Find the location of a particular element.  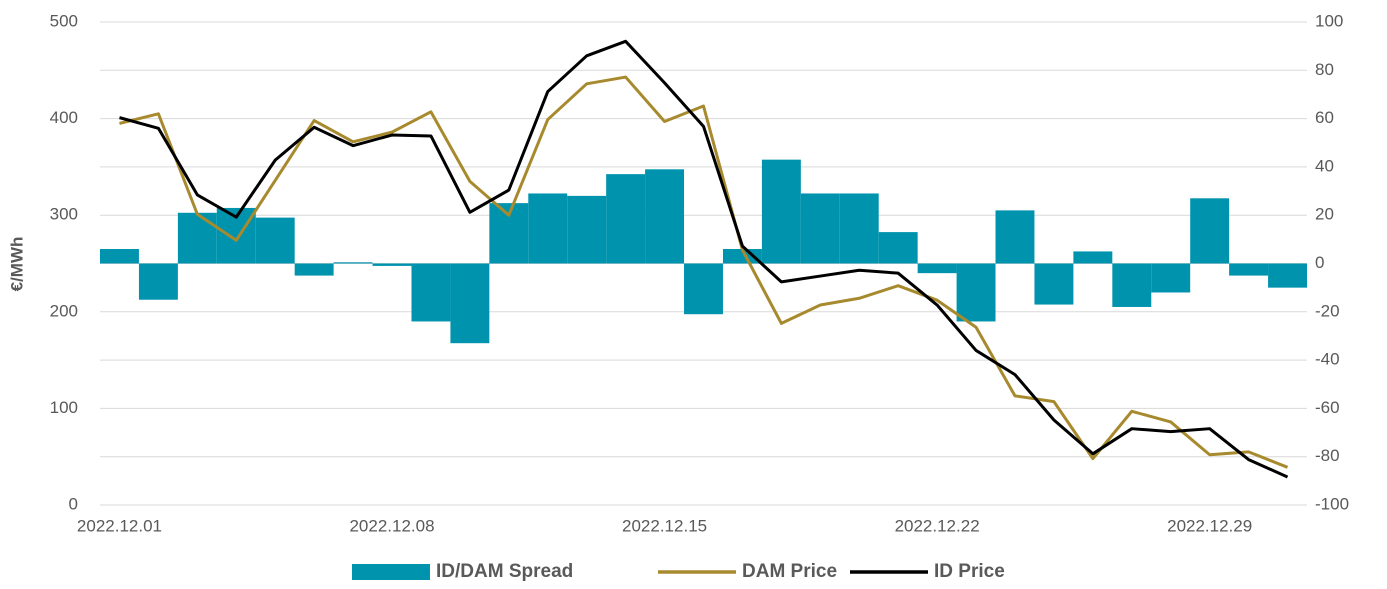

y-tick-label: 400 is located at coordinates (64, 117).